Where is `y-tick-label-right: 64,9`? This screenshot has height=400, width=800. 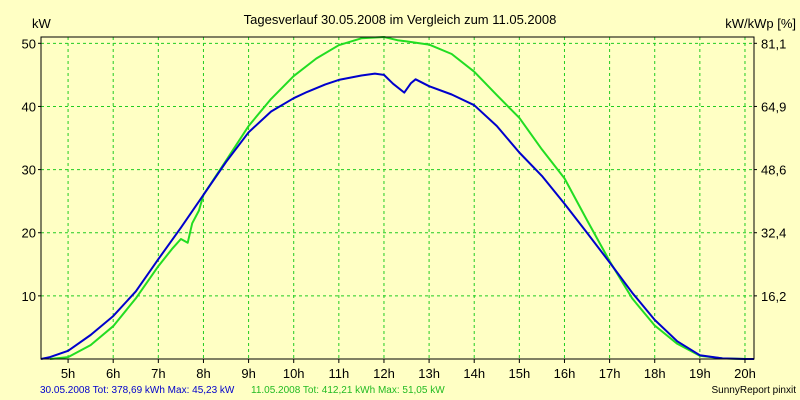
y-tick-label-right: 64,9 is located at coordinates (773, 106).